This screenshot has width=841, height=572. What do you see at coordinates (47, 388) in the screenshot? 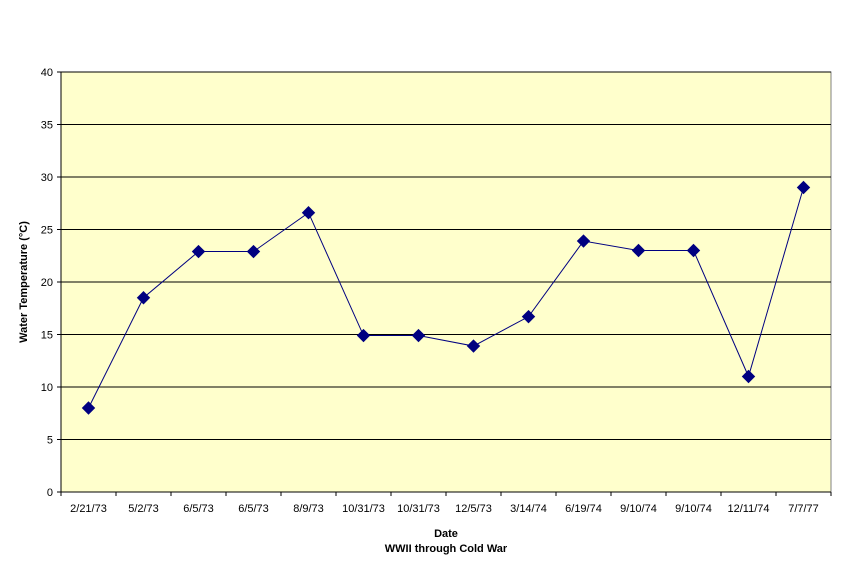
I see `y-tick-label: 10` at bounding box center [47, 388].